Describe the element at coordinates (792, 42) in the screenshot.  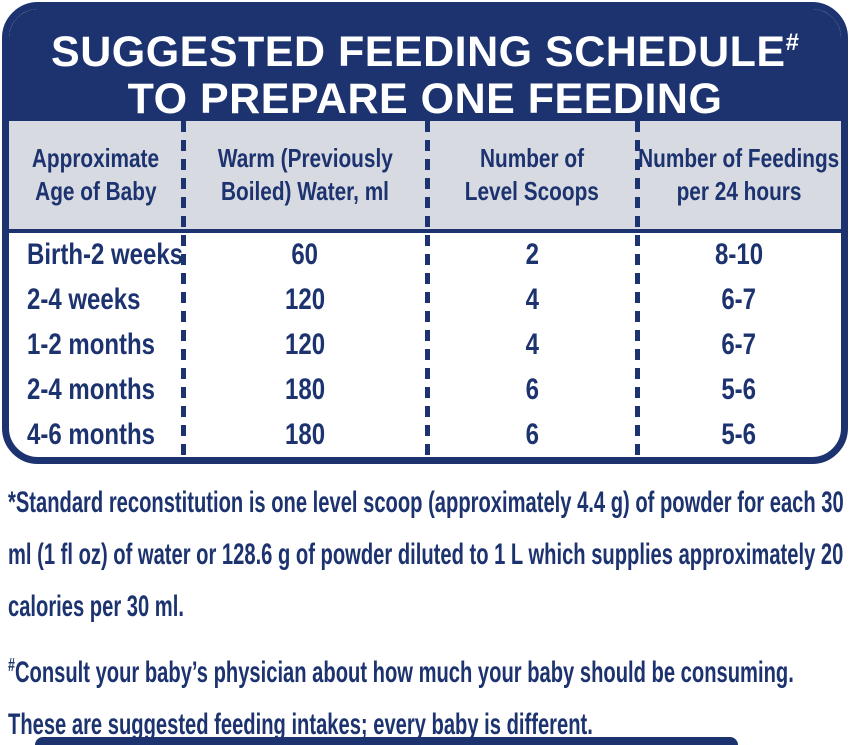
I see `title-superscript-marker: #` at that location.